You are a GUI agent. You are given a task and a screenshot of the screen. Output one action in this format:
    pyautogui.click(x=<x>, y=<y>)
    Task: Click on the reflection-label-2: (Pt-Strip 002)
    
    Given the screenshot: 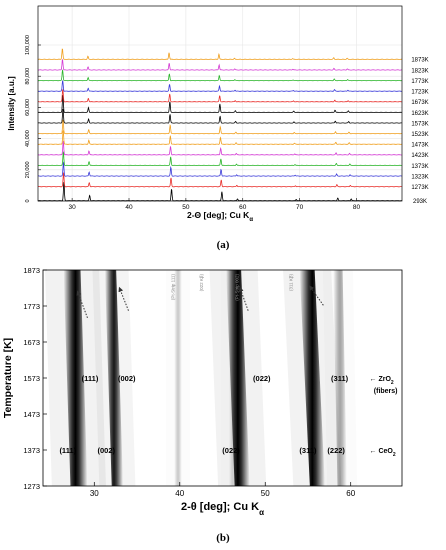 What is the action you would take?
    pyautogui.click(x=237, y=287)
    